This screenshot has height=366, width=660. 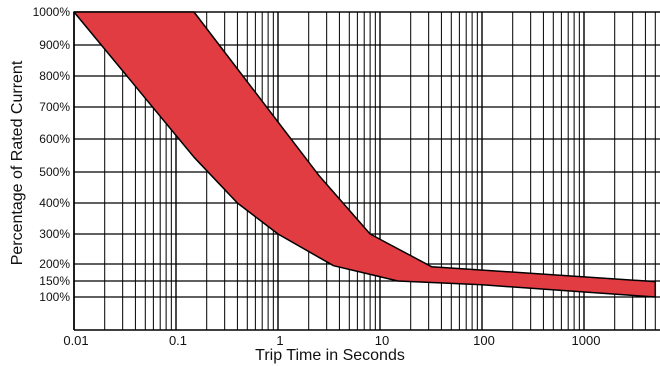 I want to click on y-tick-label: 800%, so click(x=54, y=76).